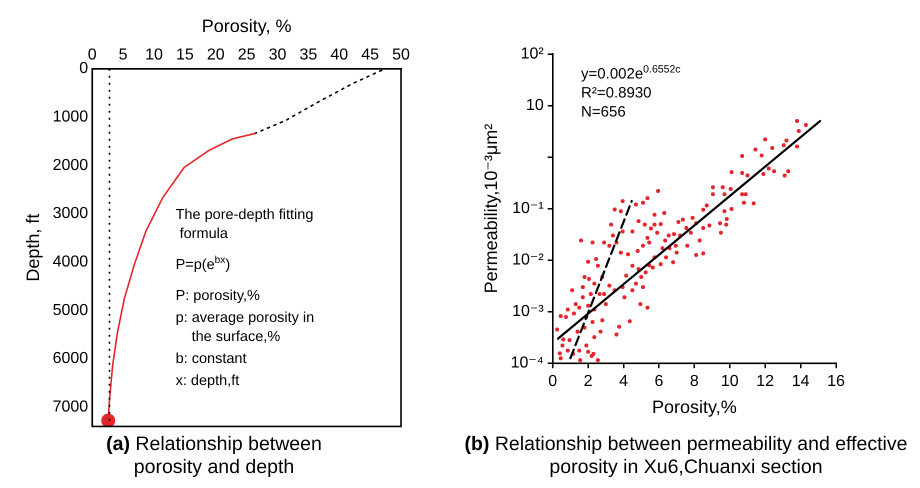  What do you see at coordinates (247, 26) in the screenshot?
I see `x-axis-title: Porosity, %` at bounding box center [247, 26].